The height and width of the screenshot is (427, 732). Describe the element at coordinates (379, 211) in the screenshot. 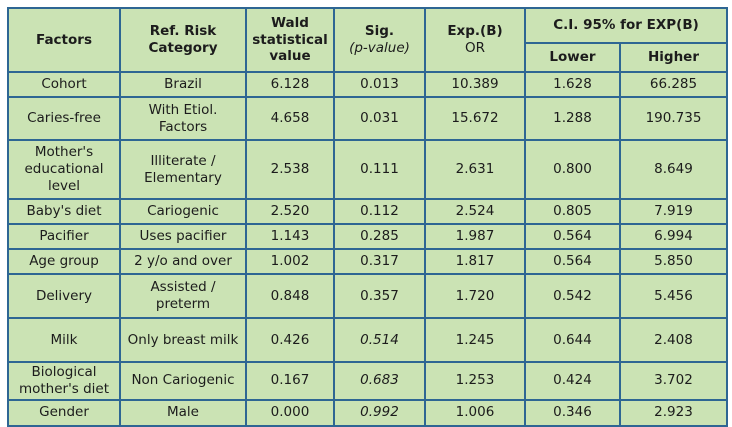

I see `cell-sig: 0.112` at that location.